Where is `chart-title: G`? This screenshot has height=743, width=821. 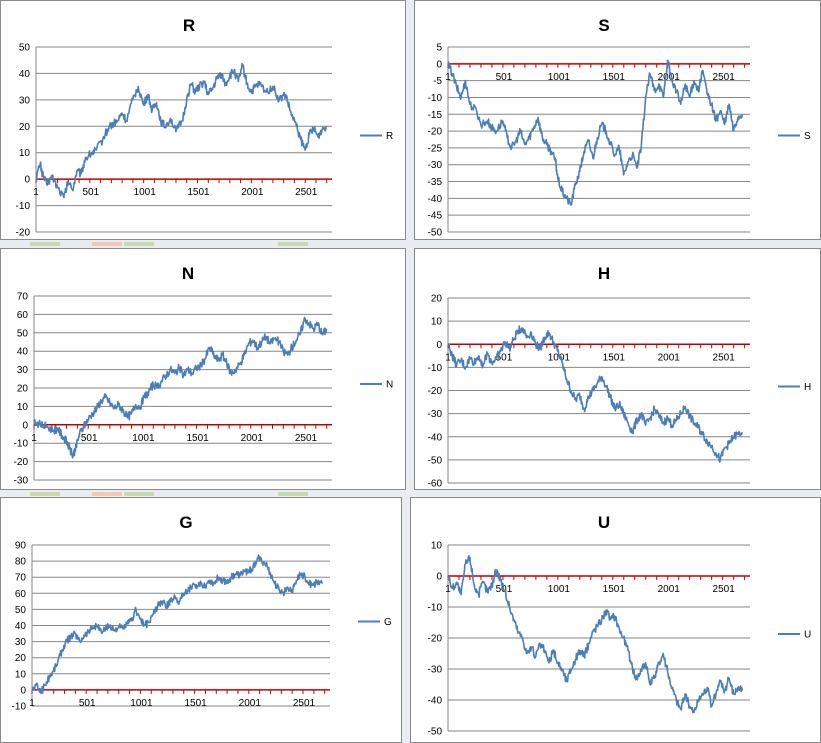 chart-title: G is located at coordinates (185, 522).